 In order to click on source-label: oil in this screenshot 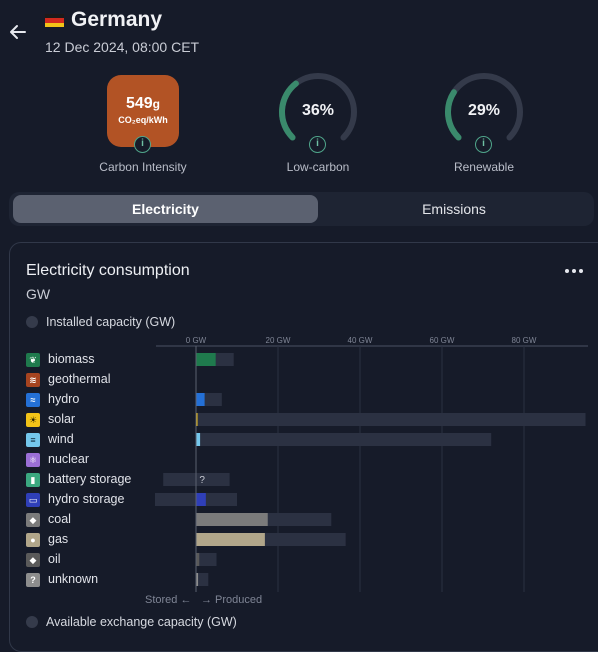, I will do `click(54, 559)`.